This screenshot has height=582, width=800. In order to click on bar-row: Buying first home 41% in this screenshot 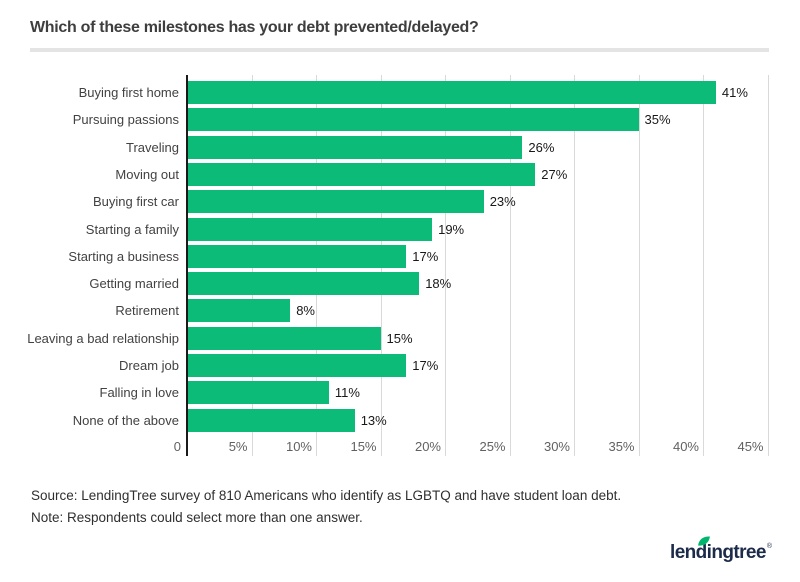, I will do `click(400, 92)`.